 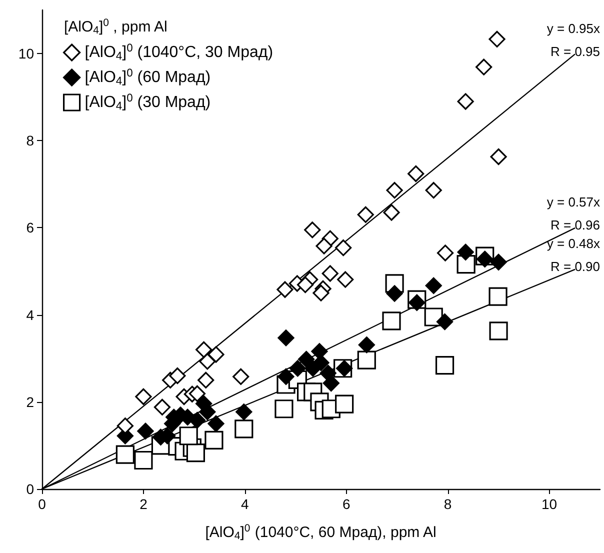 What do you see at coordinates (30, 140) in the screenshot?
I see `y-tick-label: 8` at bounding box center [30, 140].